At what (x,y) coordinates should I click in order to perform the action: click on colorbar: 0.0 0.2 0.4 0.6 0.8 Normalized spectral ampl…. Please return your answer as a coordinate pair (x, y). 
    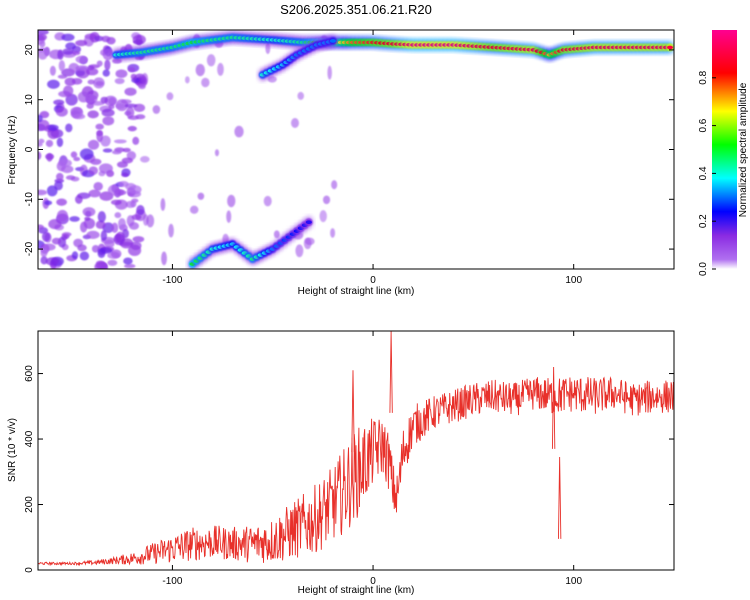
    Looking at the image, I should click on (723, 153).